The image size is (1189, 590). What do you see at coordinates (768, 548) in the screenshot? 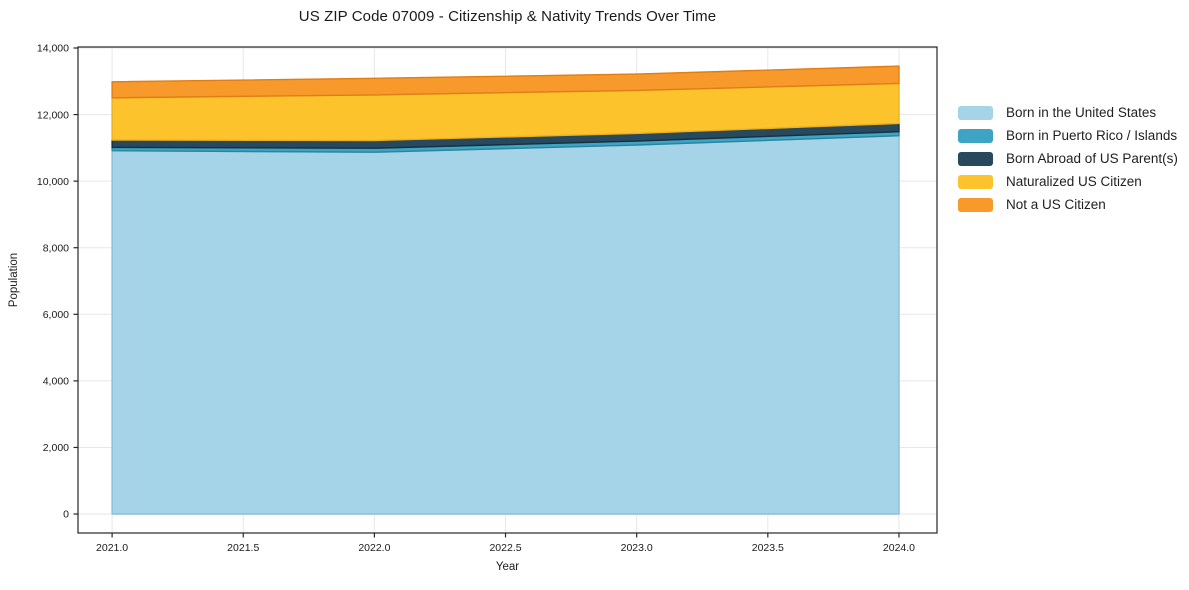
I see `x-tick-label: 2023.5` at bounding box center [768, 548].